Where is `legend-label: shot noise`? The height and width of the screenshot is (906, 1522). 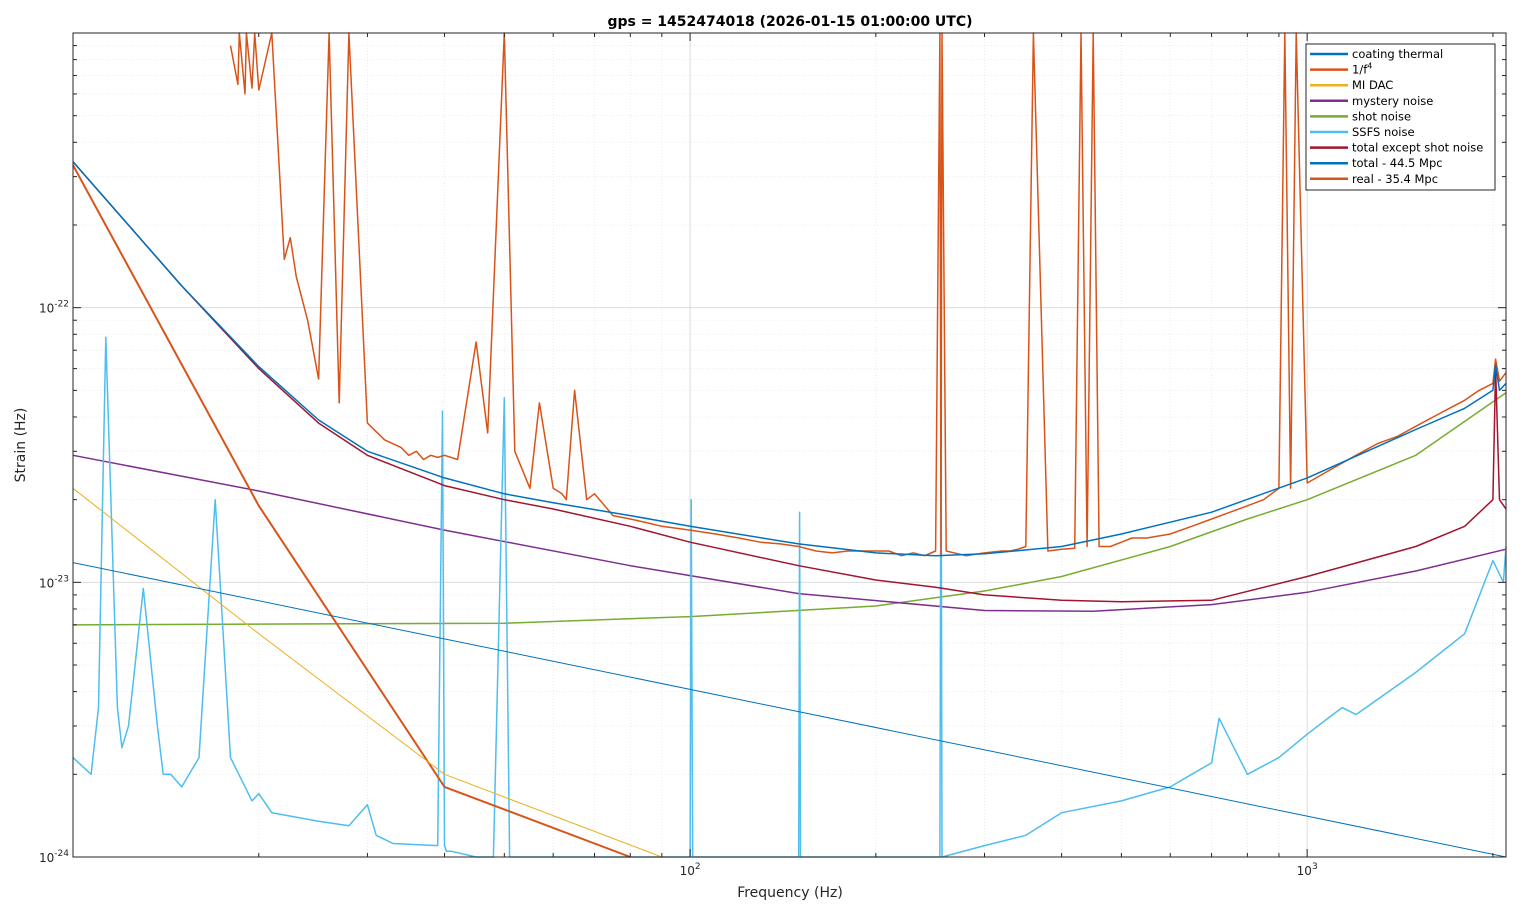 legend-label: shot noise is located at coordinates (1381, 116).